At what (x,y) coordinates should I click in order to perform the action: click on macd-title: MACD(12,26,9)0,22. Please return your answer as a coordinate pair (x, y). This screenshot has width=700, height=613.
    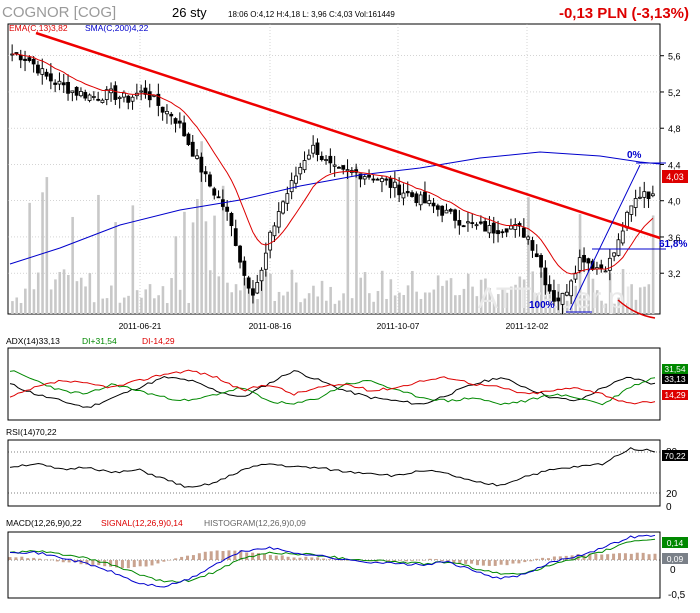
    Looking at the image, I should click on (44, 523).